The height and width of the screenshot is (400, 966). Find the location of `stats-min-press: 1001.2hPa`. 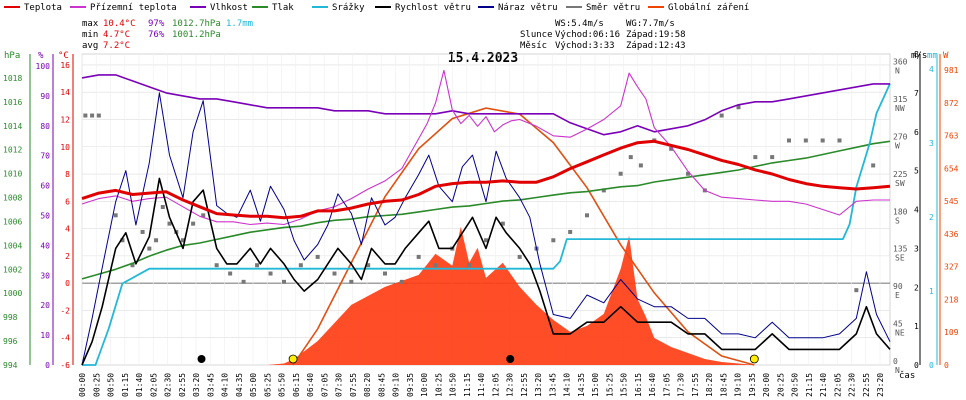

stats-min-press: 1001.2hPa is located at coordinates (196, 35).